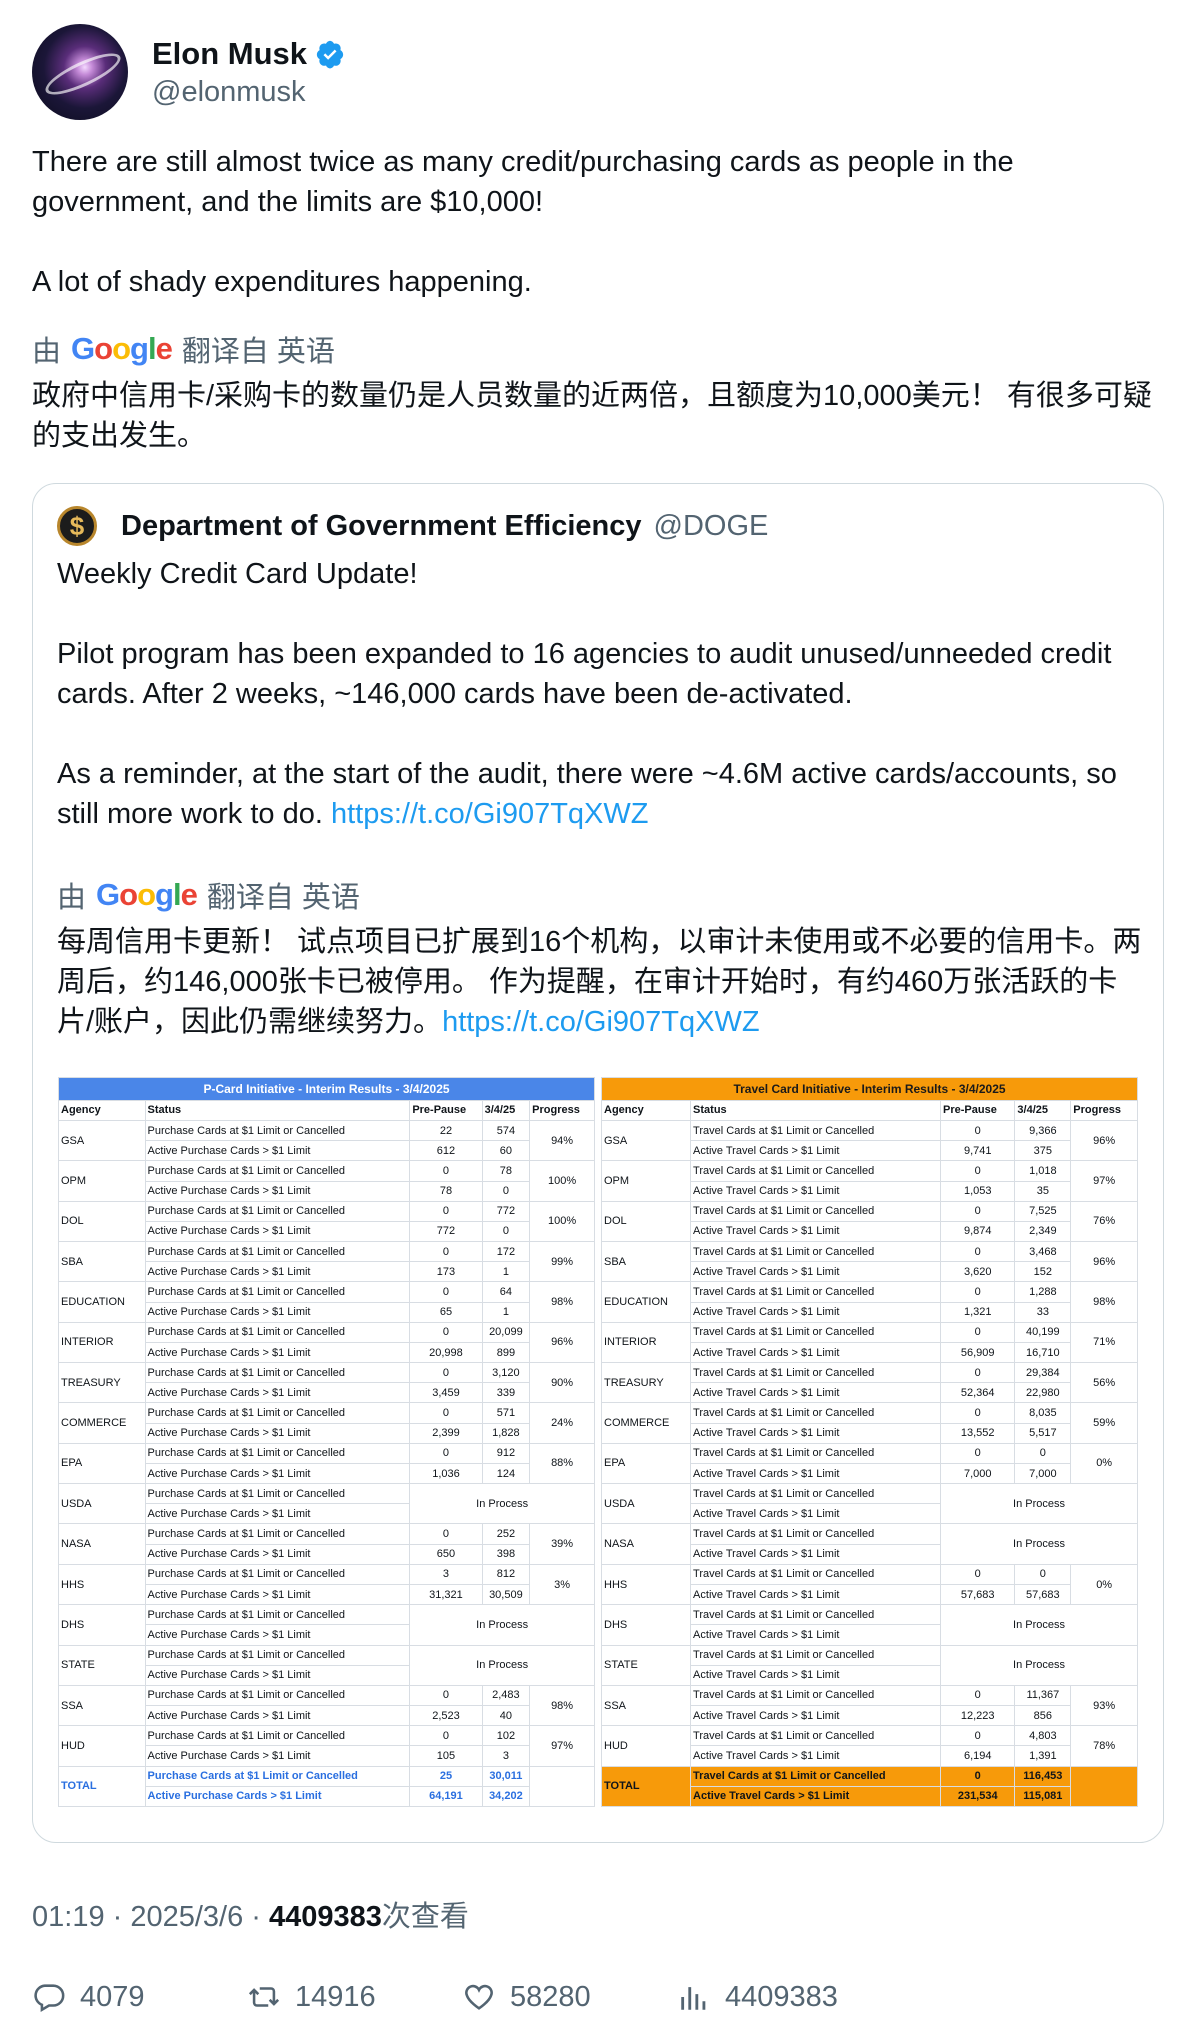 Image resolution: width=1196 pixels, height=2044 pixels. What do you see at coordinates (425, 1917) in the screenshot?
I see `view-suffix: 次查看` at bounding box center [425, 1917].